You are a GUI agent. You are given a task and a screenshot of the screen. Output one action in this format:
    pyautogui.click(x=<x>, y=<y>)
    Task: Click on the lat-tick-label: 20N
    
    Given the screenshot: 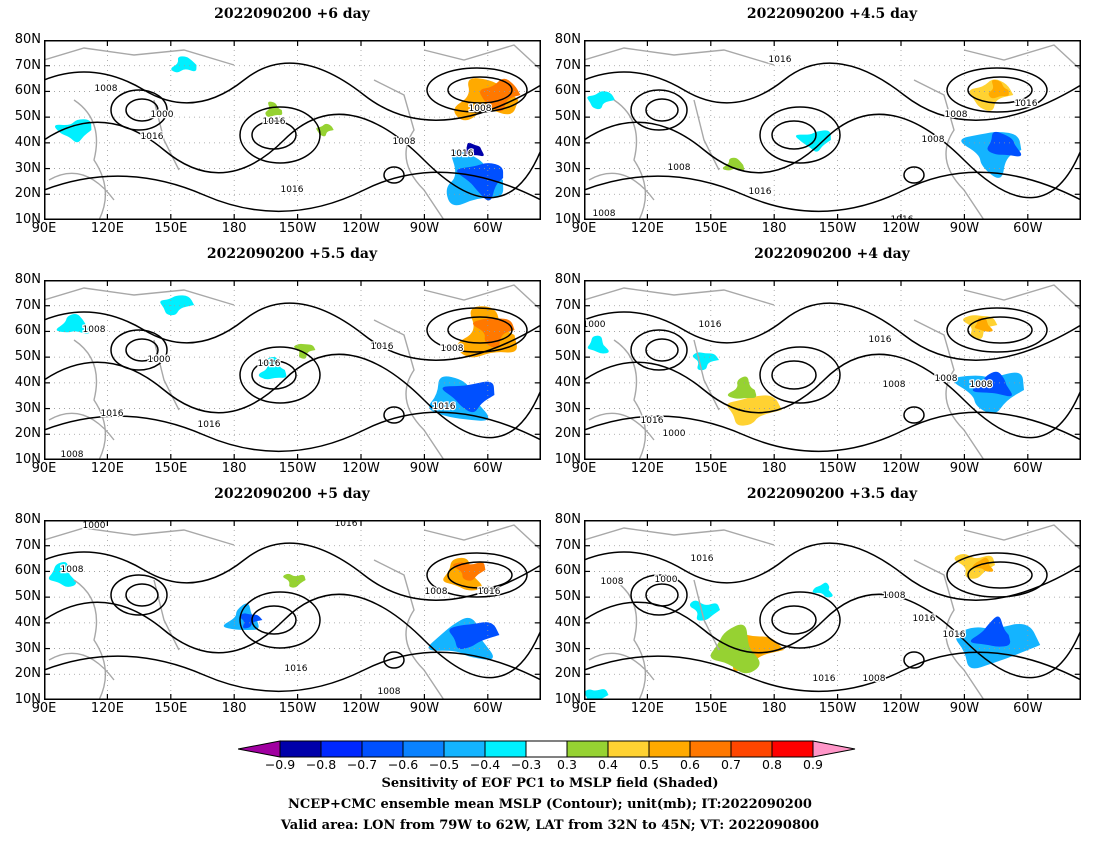 What is the action you would take?
    pyautogui.click(x=27, y=434)
    